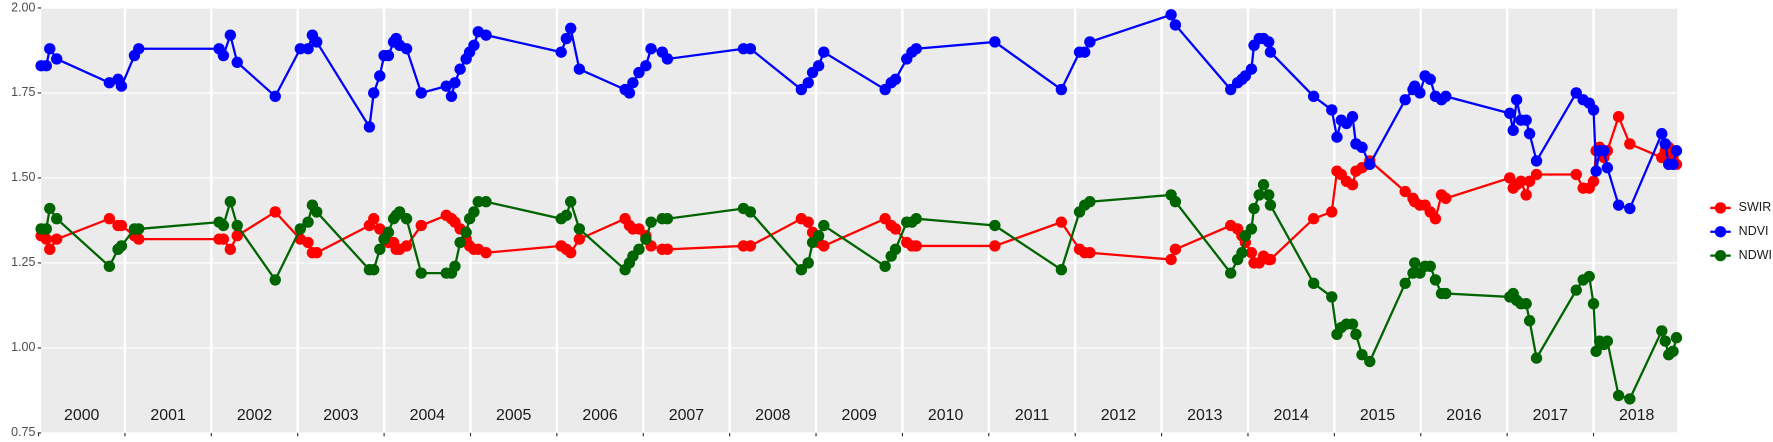 Image resolution: width=1773 pixels, height=442 pixels. What do you see at coordinates (1755, 255) in the screenshot?
I see `legend-label: NDWI` at bounding box center [1755, 255].